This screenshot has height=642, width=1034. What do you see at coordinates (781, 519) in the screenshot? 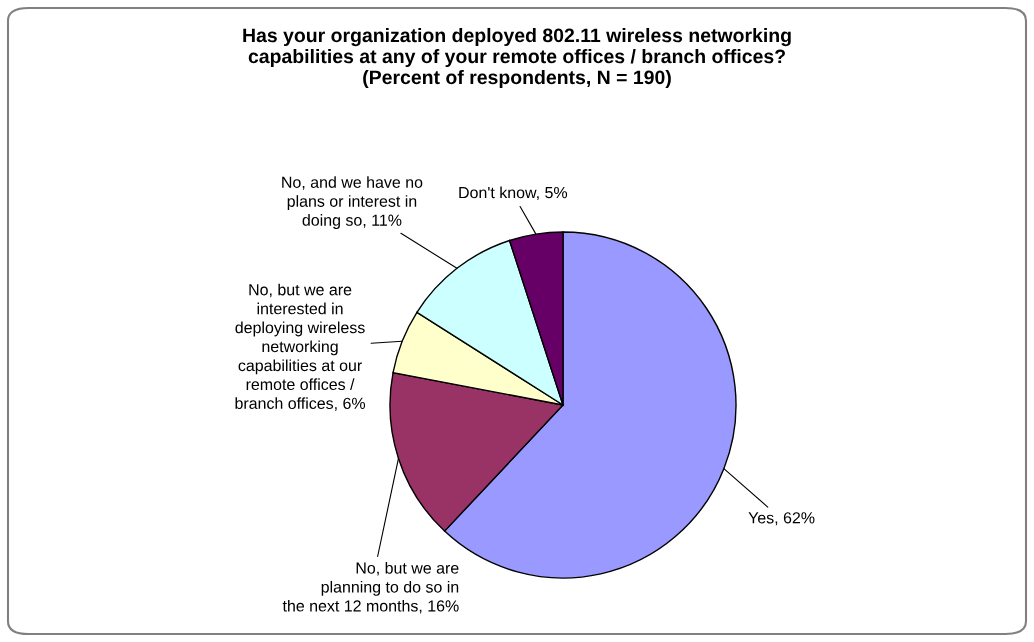
I see `slice-label: Yes, 62%` at bounding box center [781, 519].